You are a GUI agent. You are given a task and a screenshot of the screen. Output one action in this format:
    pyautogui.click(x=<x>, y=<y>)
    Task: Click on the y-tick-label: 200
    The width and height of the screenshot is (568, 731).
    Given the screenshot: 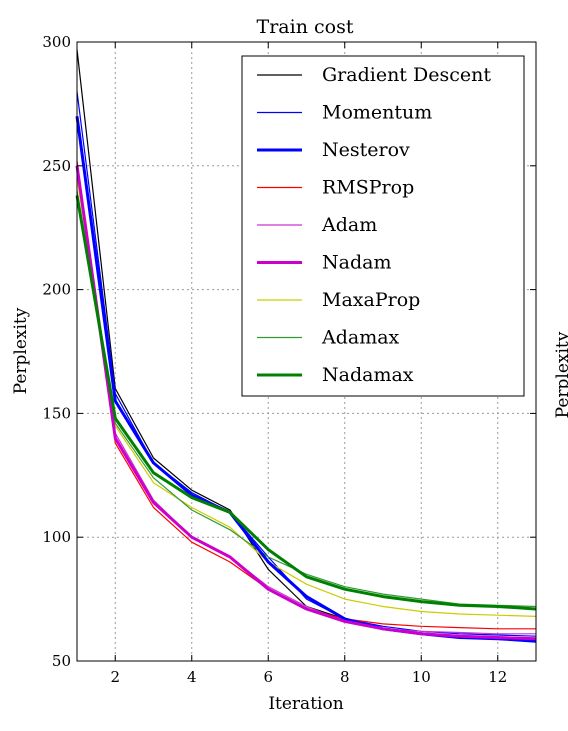 What is the action you would take?
    pyautogui.click(x=56, y=290)
    